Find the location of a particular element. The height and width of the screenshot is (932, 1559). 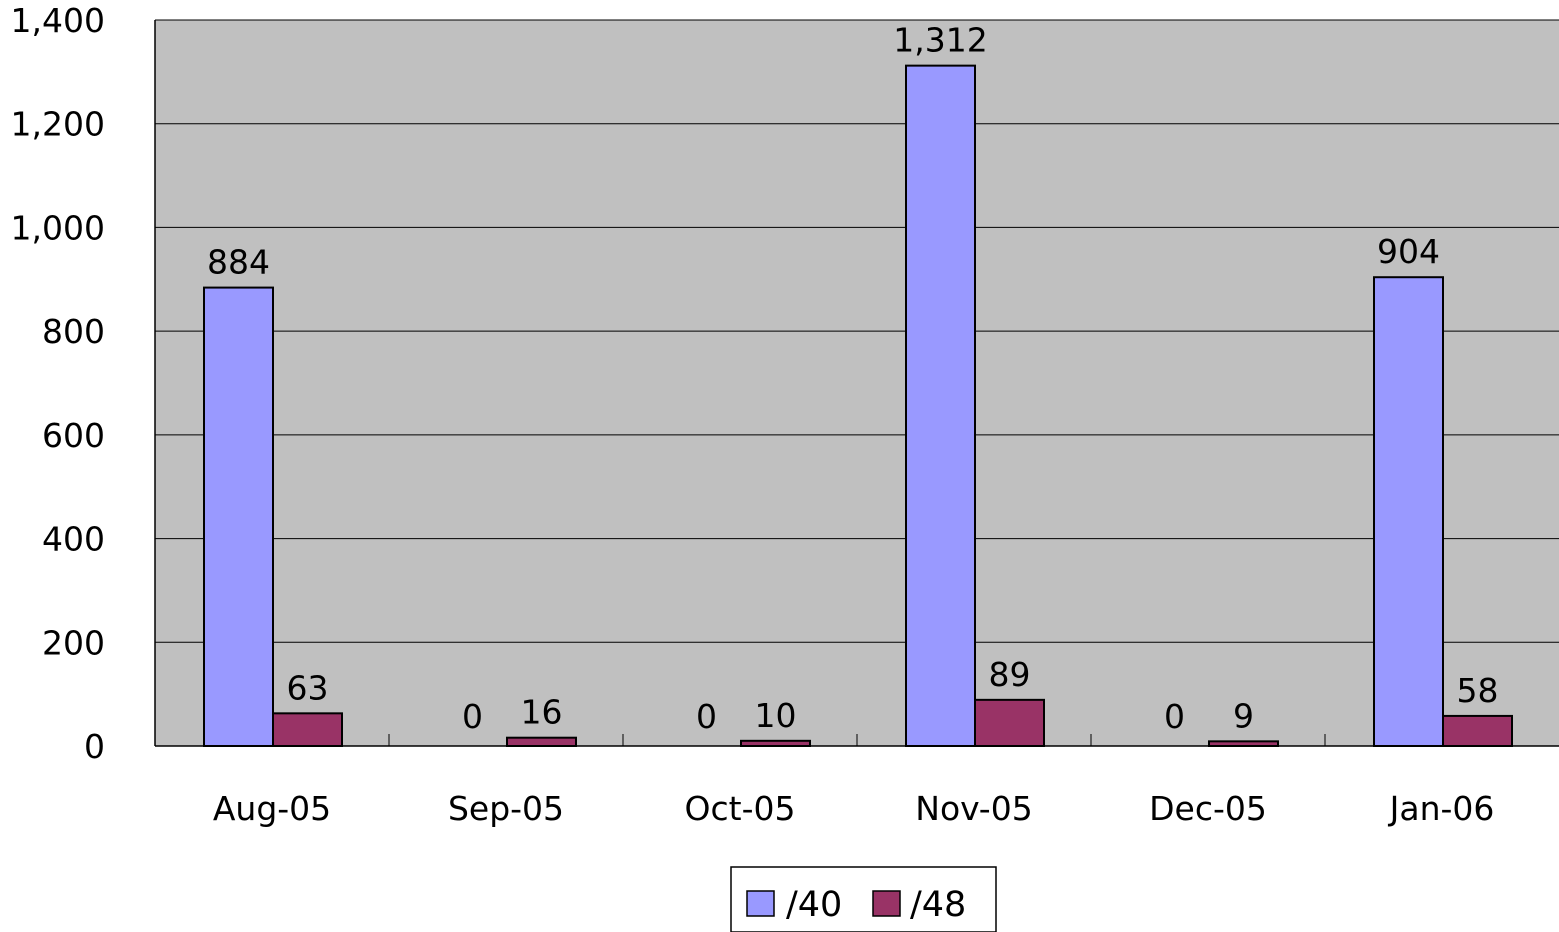

x-category-label-Aug-05: Aug-05 is located at coordinates (272, 808).